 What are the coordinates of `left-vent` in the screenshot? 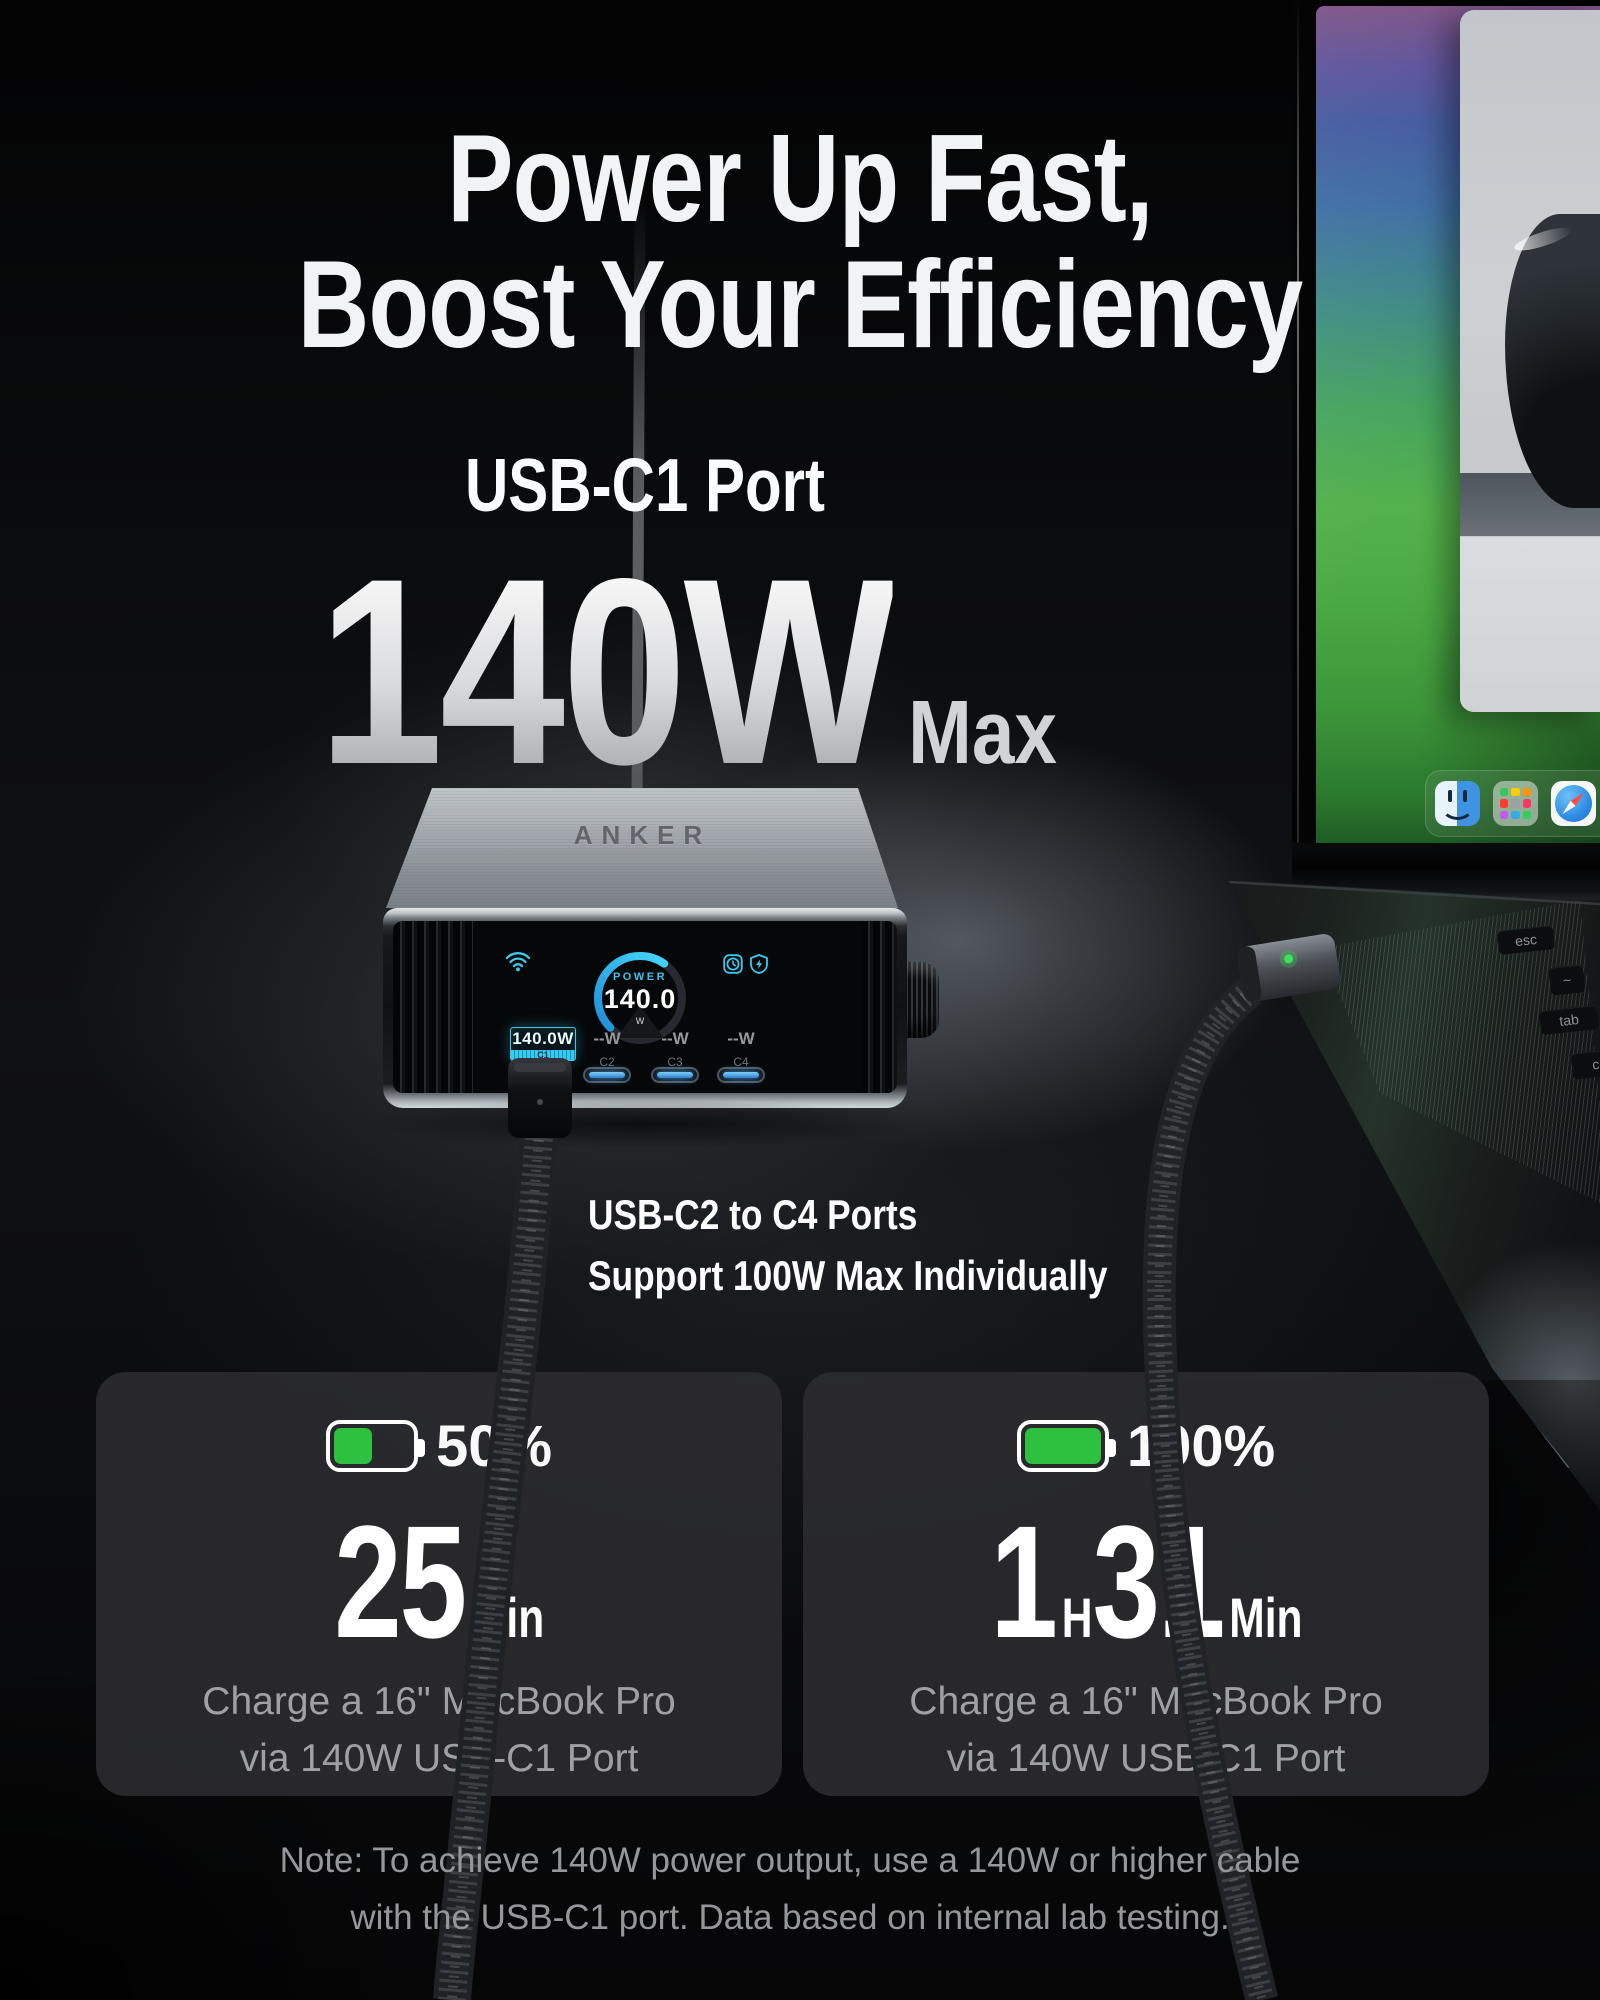 It's located at (433, 1007).